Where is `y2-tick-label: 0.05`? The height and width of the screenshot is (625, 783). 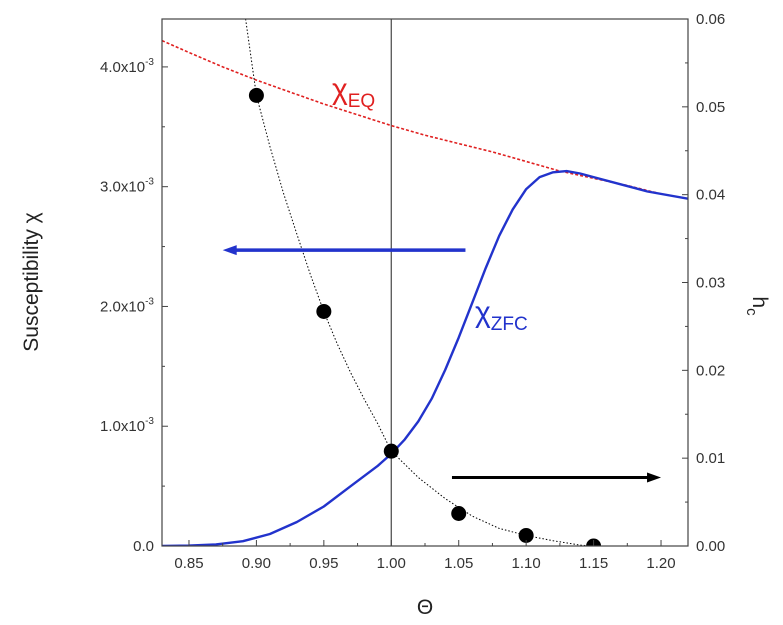 y2-tick-label: 0.05 is located at coordinates (710, 107).